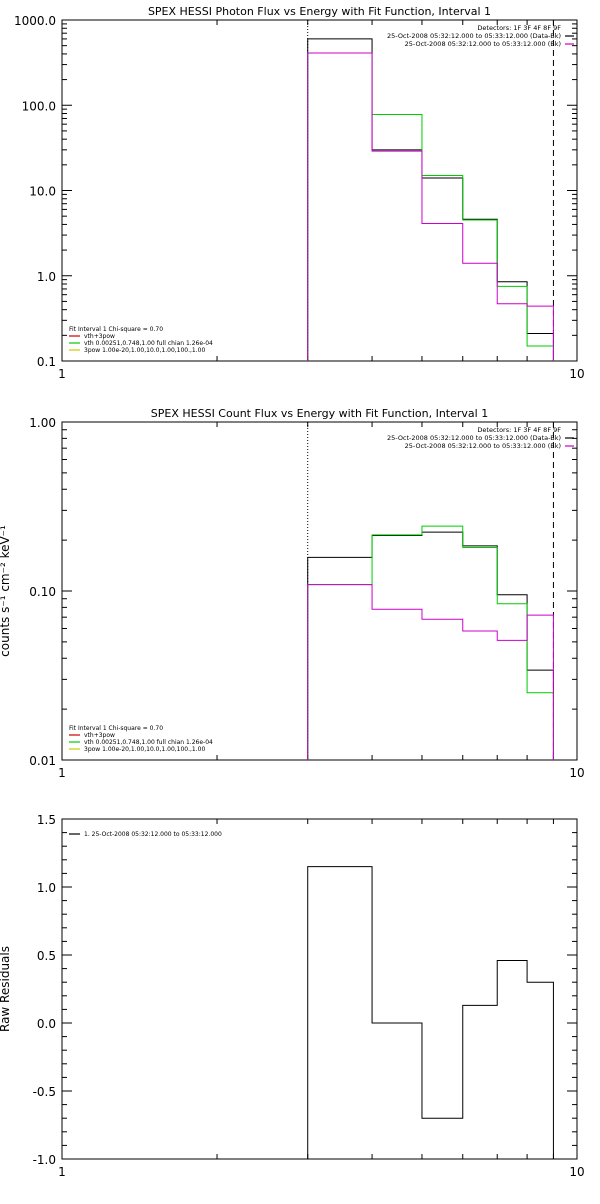 This screenshot has height=1204, width=600. What do you see at coordinates (46, 362) in the screenshot?
I see `y-tick-label: 0.1` at bounding box center [46, 362].